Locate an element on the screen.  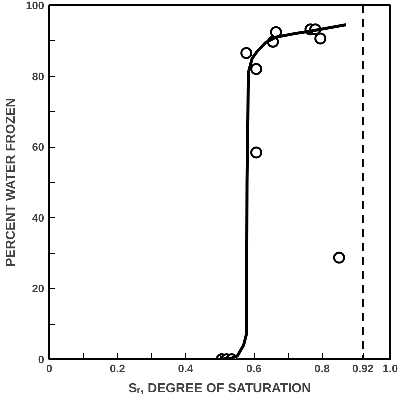
y-axis-title: PERCENT WATER FROZEN is located at coordinates (10, 182).